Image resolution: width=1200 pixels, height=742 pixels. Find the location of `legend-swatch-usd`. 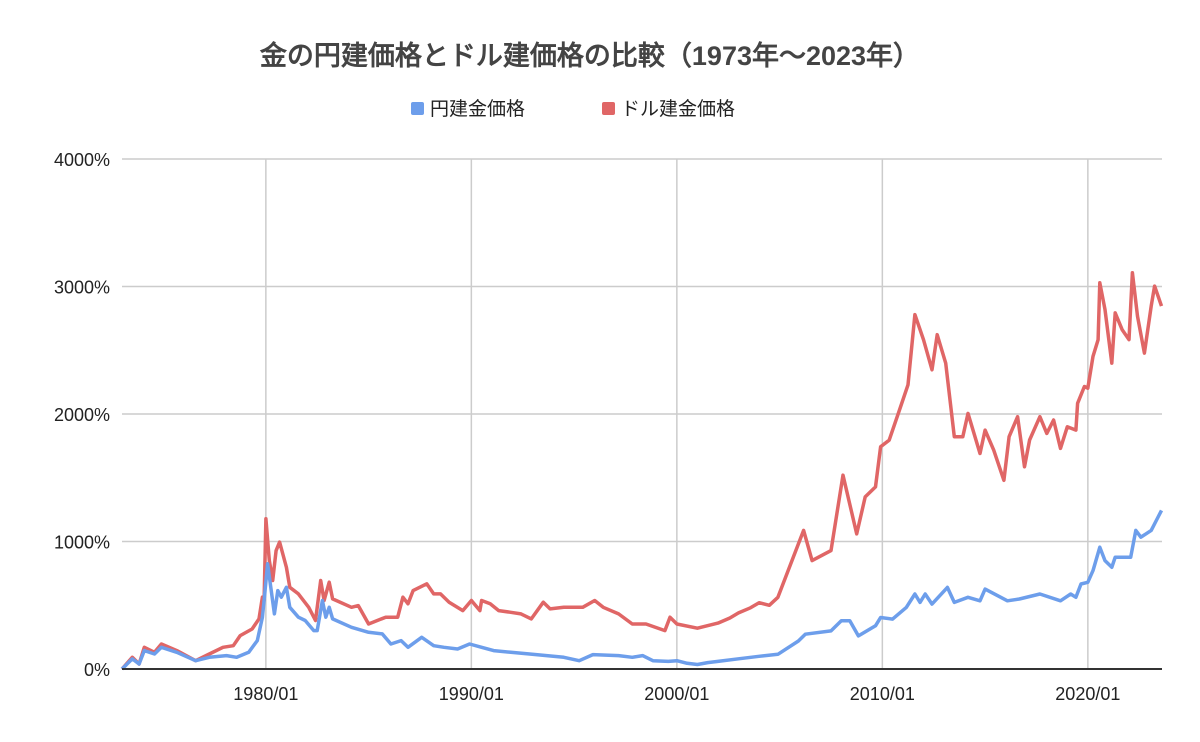

legend-swatch-usd is located at coordinates (608, 108).